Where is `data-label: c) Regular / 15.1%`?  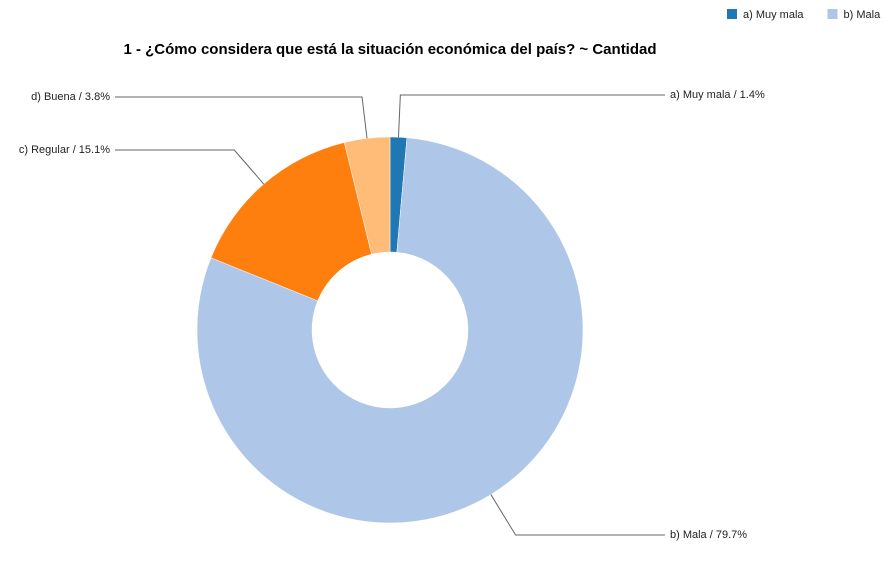 data-label: c) Regular / 15.1% is located at coordinates (64, 150).